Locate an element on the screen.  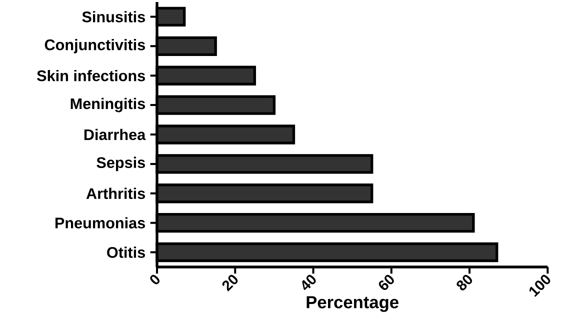
y-tick-label: Arthritis is located at coordinates (115, 194).